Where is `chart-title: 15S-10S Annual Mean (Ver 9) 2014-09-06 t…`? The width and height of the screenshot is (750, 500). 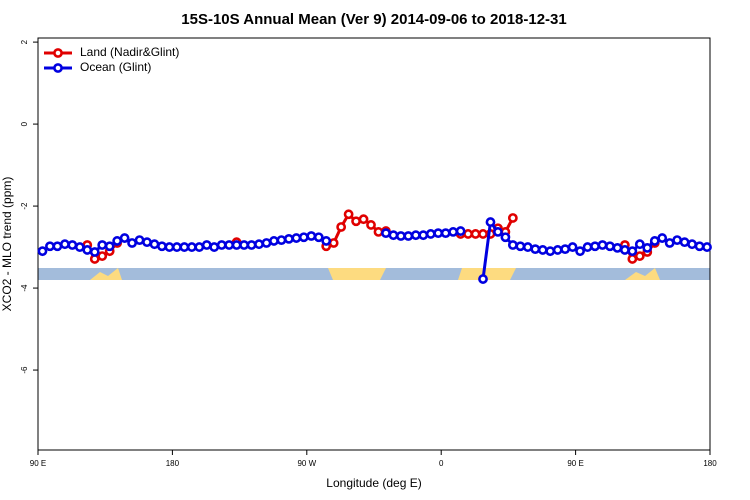 chart-title: 15S-10S Annual Mean (Ver 9) 2014-09-06 t… is located at coordinates (373, 19).